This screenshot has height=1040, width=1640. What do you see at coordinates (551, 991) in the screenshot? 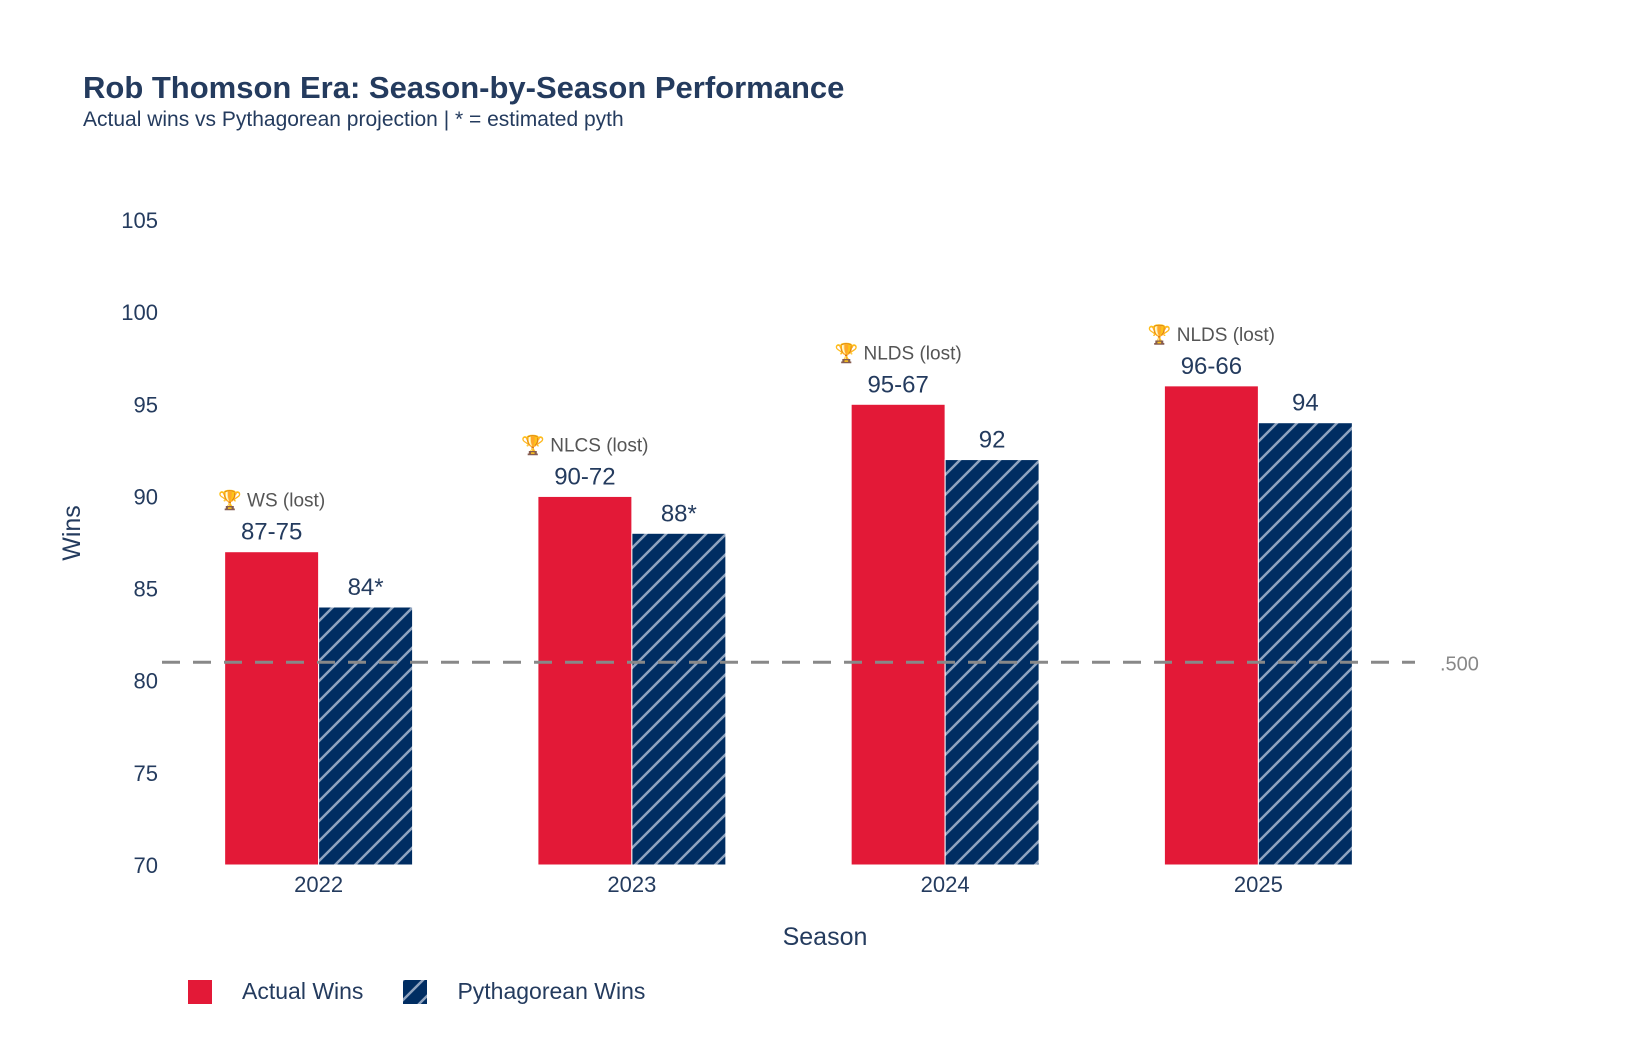
I see `legend-label-pythagorean: Pythagorean Wins` at bounding box center [551, 991].